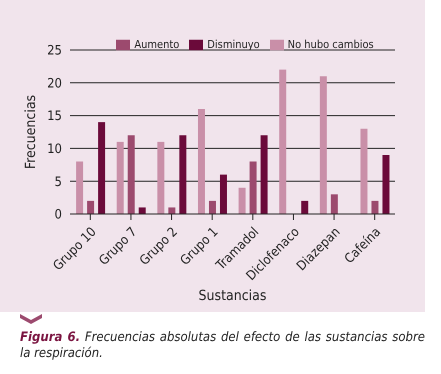 Image resolution: width=441 pixels, height=374 pixels. Describe the element at coordinates (54, 51) in the screenshot. I see `y-tick-label: 25` at that location.